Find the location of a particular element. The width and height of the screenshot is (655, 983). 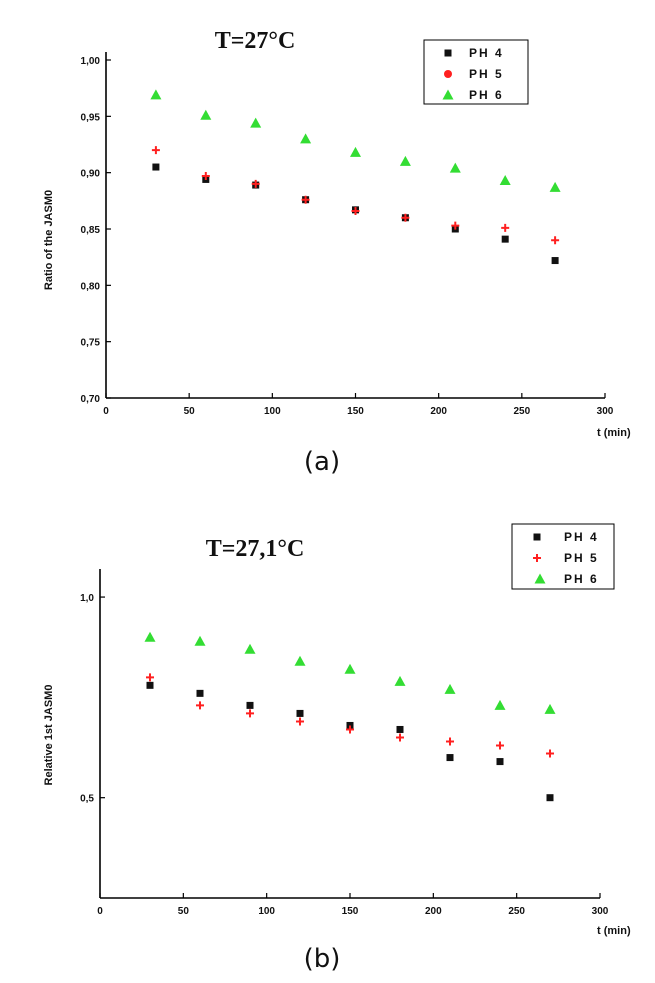

panel-a-x-tick-label: 250 is located at coordinates (521, 411).